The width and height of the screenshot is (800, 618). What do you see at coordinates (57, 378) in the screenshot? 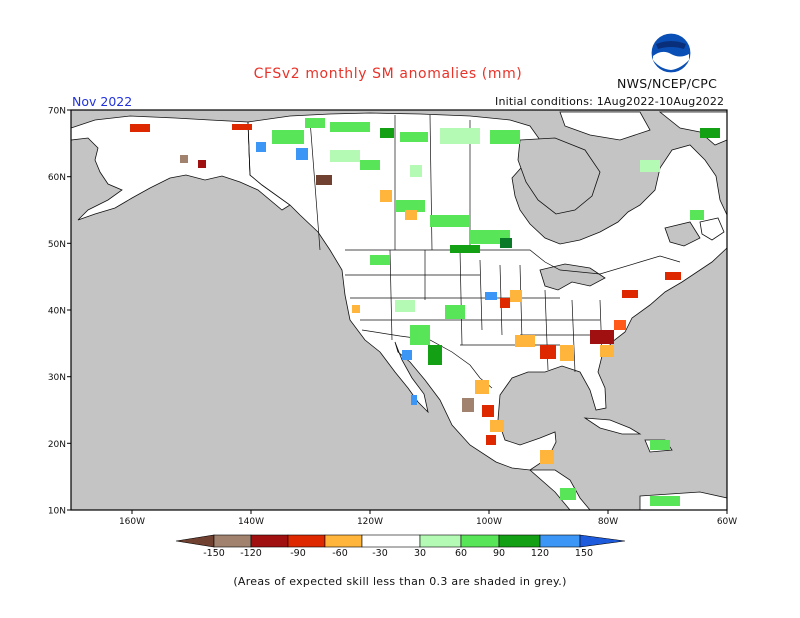
I see `lat-label-30n: 30N` at bounding box center [57, 378].